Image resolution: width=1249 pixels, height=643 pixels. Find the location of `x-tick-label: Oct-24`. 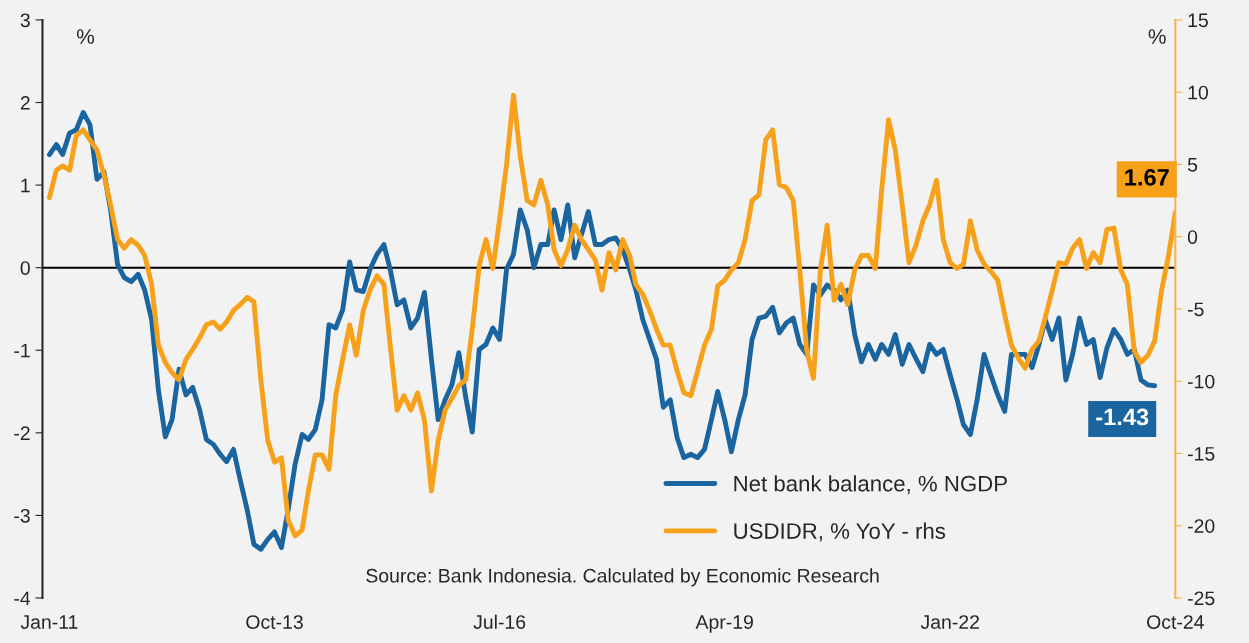

x-tick-label: Oct-24 is located at coordinates (1175, 622).